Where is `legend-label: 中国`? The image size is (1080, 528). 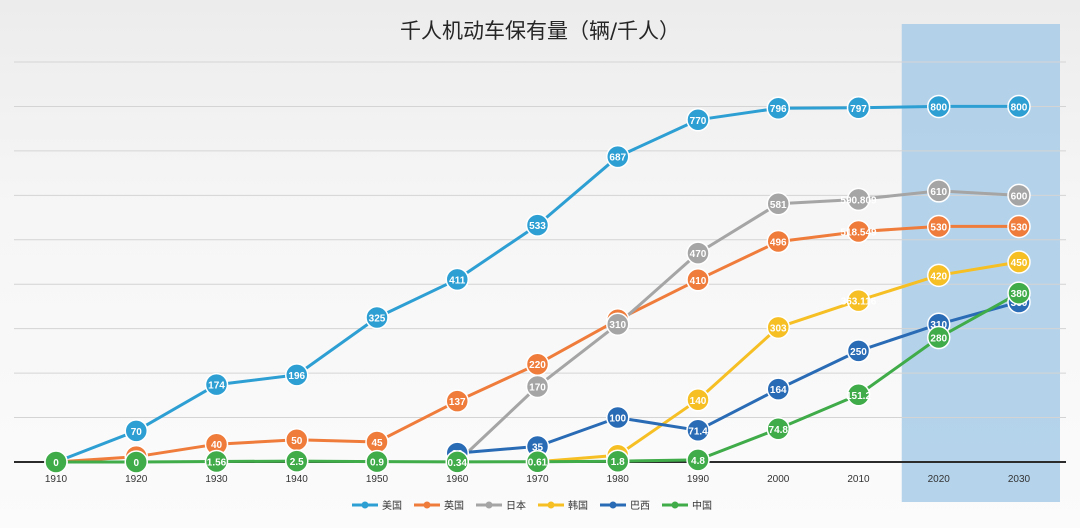 legend-label: 中国 is located at coordinates (702, 505).